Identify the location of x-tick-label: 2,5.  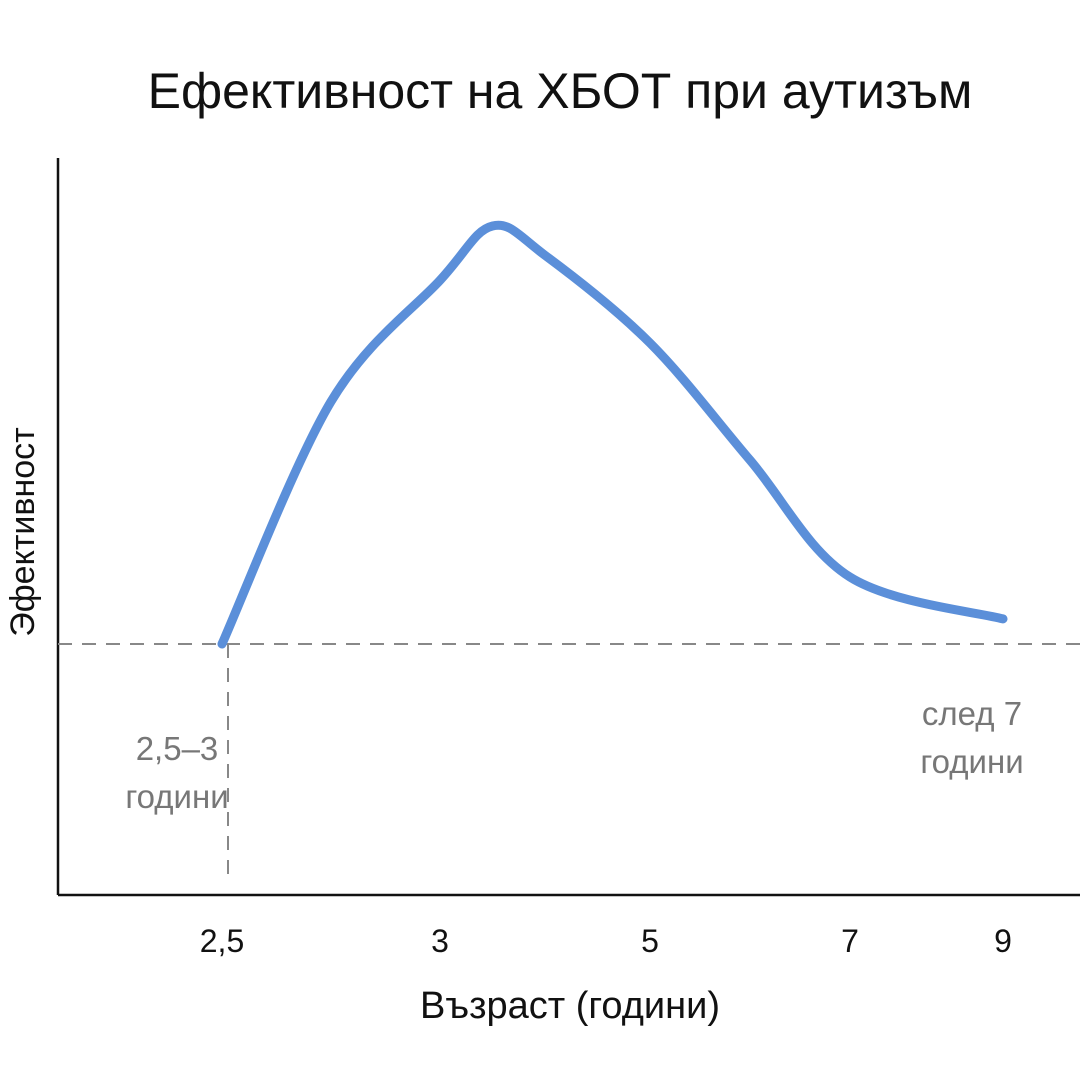
(222, 941).